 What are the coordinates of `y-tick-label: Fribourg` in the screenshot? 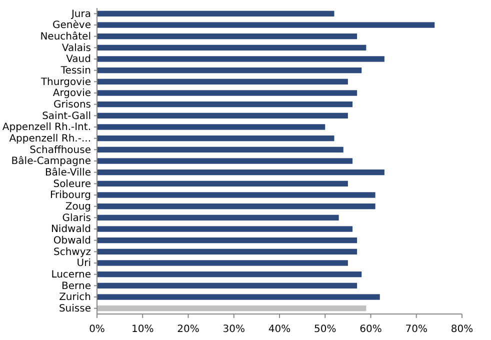 It's located at (70, 196).